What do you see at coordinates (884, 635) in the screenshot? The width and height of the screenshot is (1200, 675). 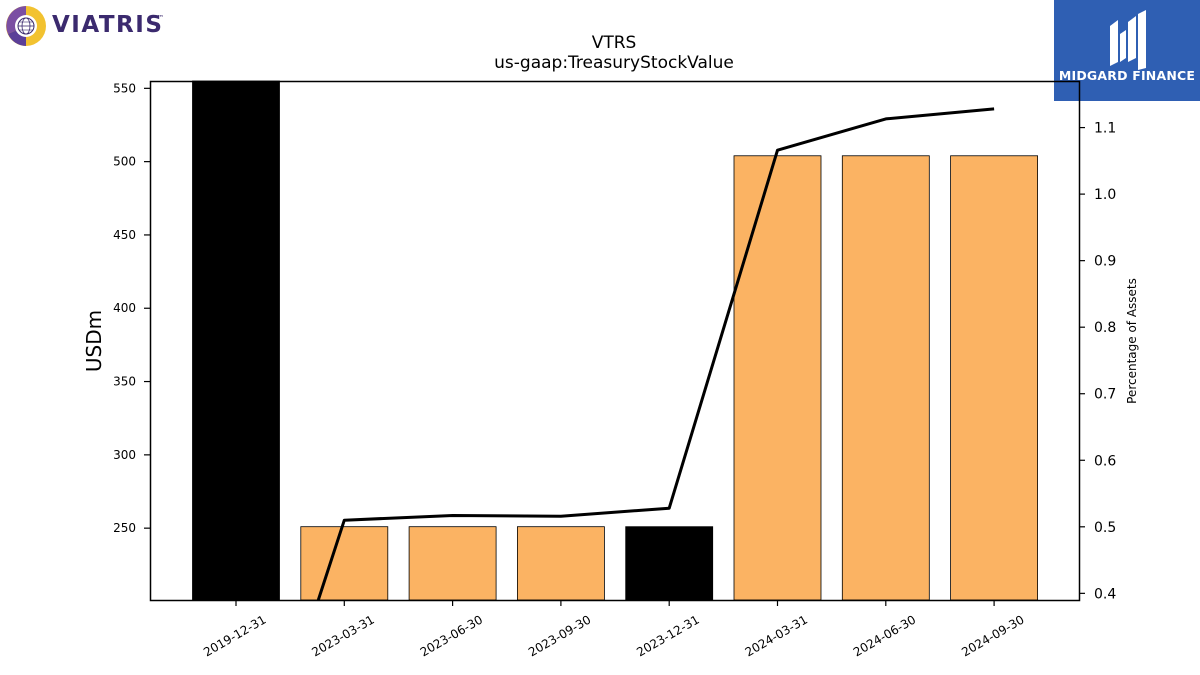 I see `x-tick-label-2024-06-30: 2024-06-30` at bounding box center [884, 635].